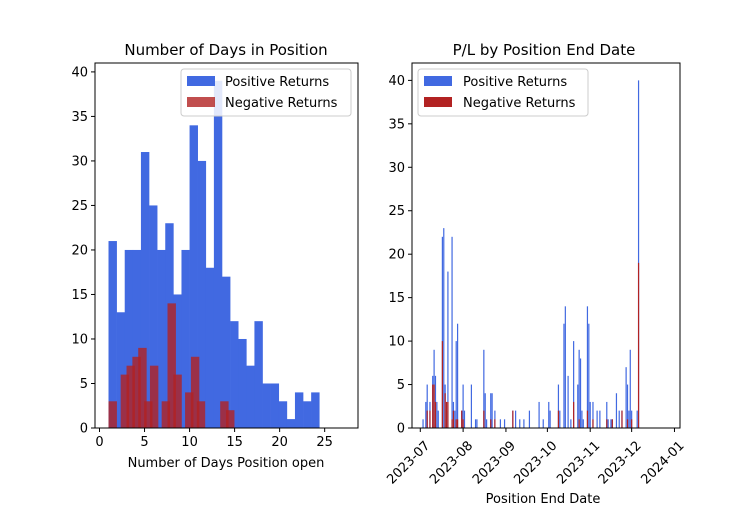 Image resolution: width=751 pixels, height=526 pixels. Describe the element at coordinates (281, 103) in the screenshot. I see `left-legend-label-negative: Negative Returns` at that location.